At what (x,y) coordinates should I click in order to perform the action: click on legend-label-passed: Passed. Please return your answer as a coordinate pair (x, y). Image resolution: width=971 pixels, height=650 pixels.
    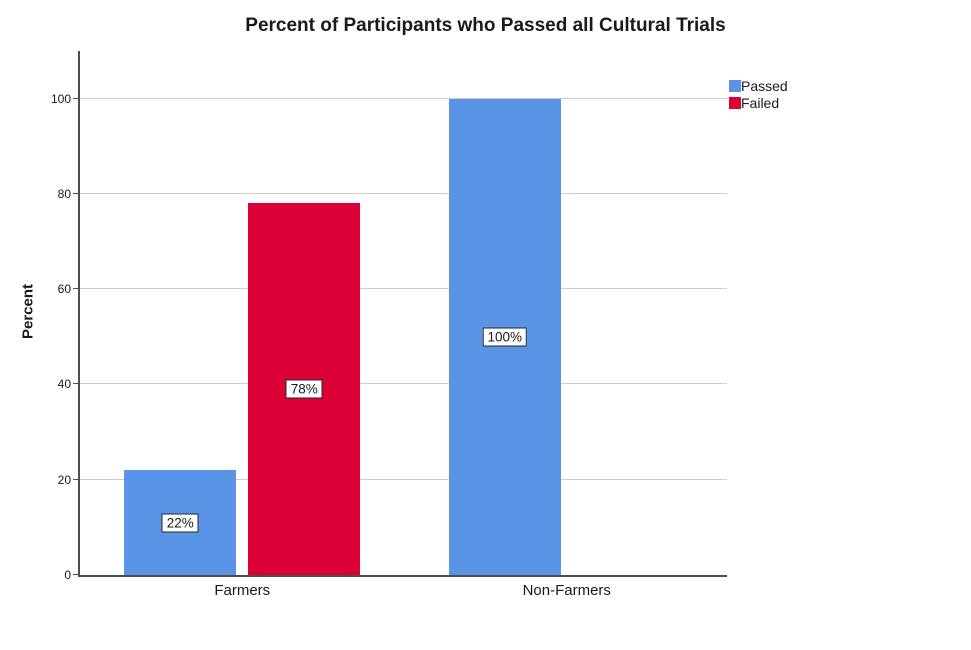
    Looking at the image, I should click on (764, 85).